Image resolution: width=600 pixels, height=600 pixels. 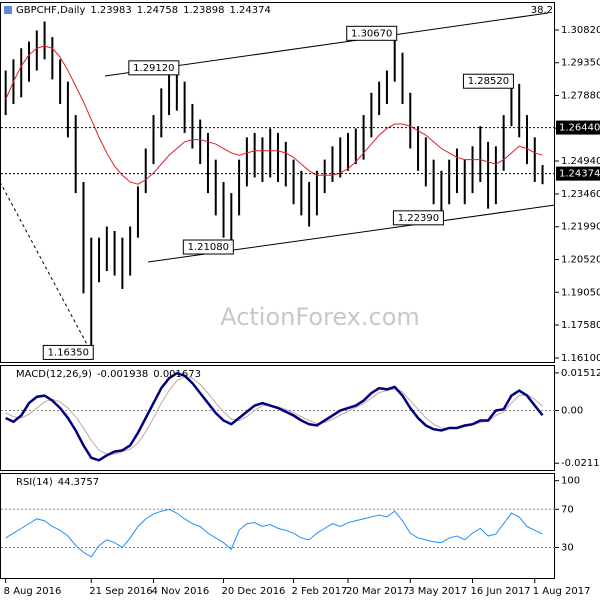 I want to click on price-label: 1.21080, so click(x=208, y=247).